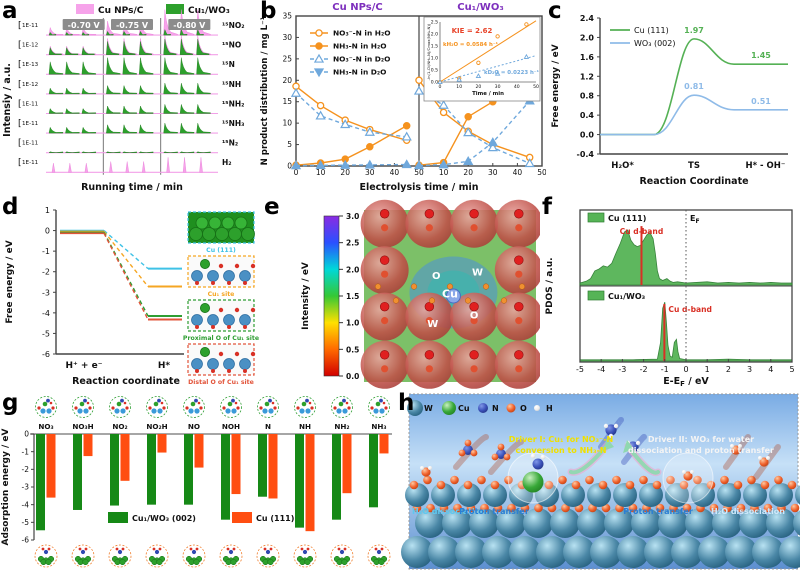  Describe the element at coordinates (434, 23) in the screenshot. I see `inset-y-tick: 2.5` at that location.